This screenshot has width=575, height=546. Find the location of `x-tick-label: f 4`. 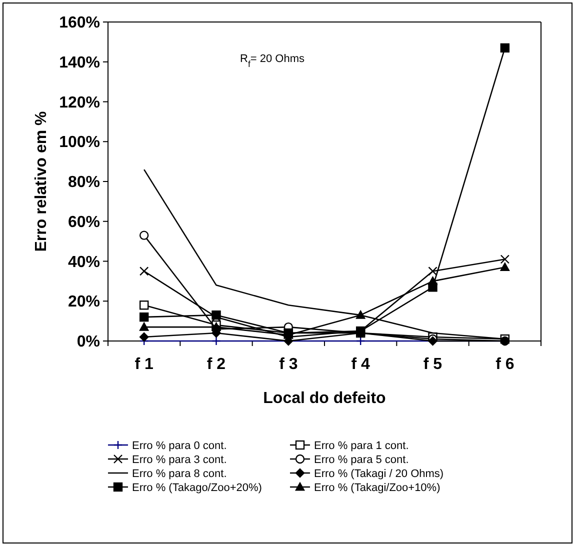

x-tick-label: f 4 is located at coordinates (360, 364).